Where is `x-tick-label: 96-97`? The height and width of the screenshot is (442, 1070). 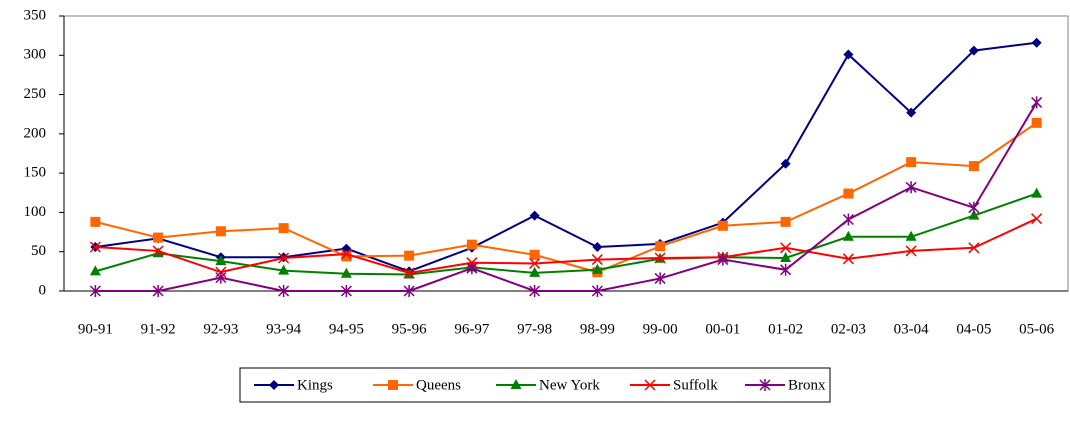 x-tick-label: 96-97 is located at coordinates (471, 329).